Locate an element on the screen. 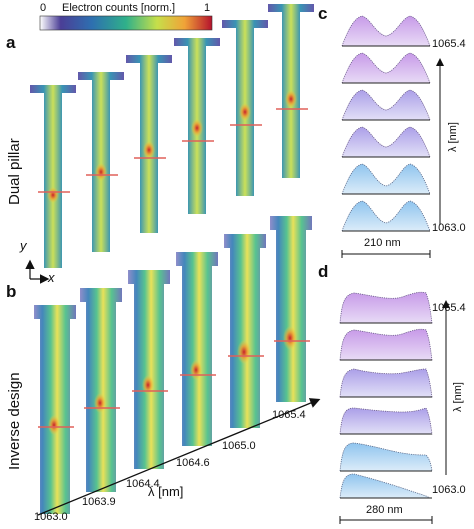 The height and width of the screenshot is (529, 474). colorbar is located at coordinates (126, 23).